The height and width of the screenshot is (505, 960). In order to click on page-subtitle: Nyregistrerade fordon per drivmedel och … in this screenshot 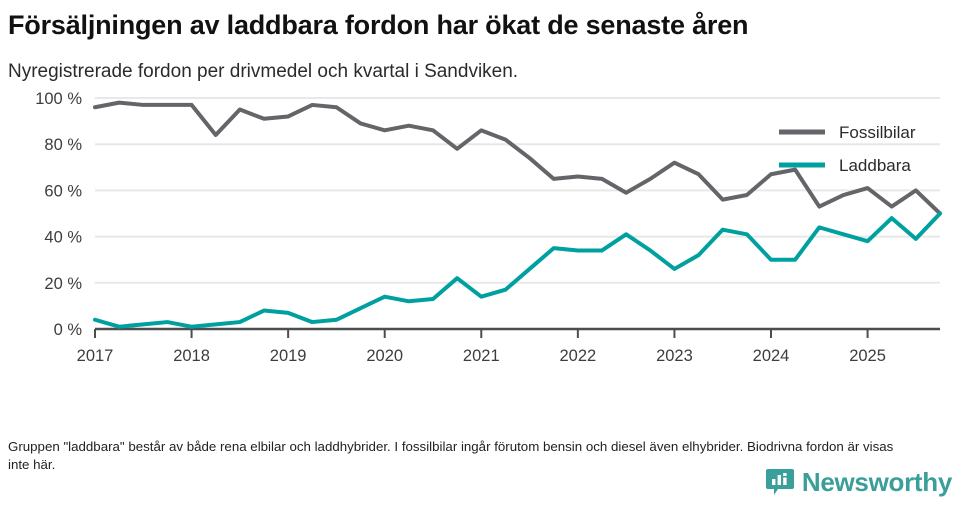, I will do `click(263, 72)`.